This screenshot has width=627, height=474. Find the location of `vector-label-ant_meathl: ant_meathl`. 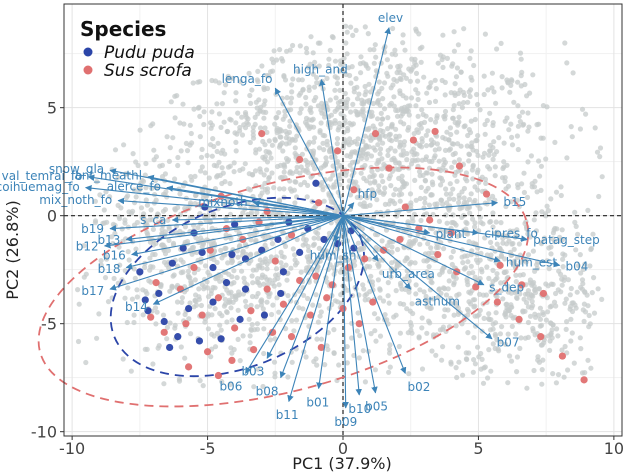

vector-label-ant_meathl: ant_meathl is located at coordinates (108, 176).